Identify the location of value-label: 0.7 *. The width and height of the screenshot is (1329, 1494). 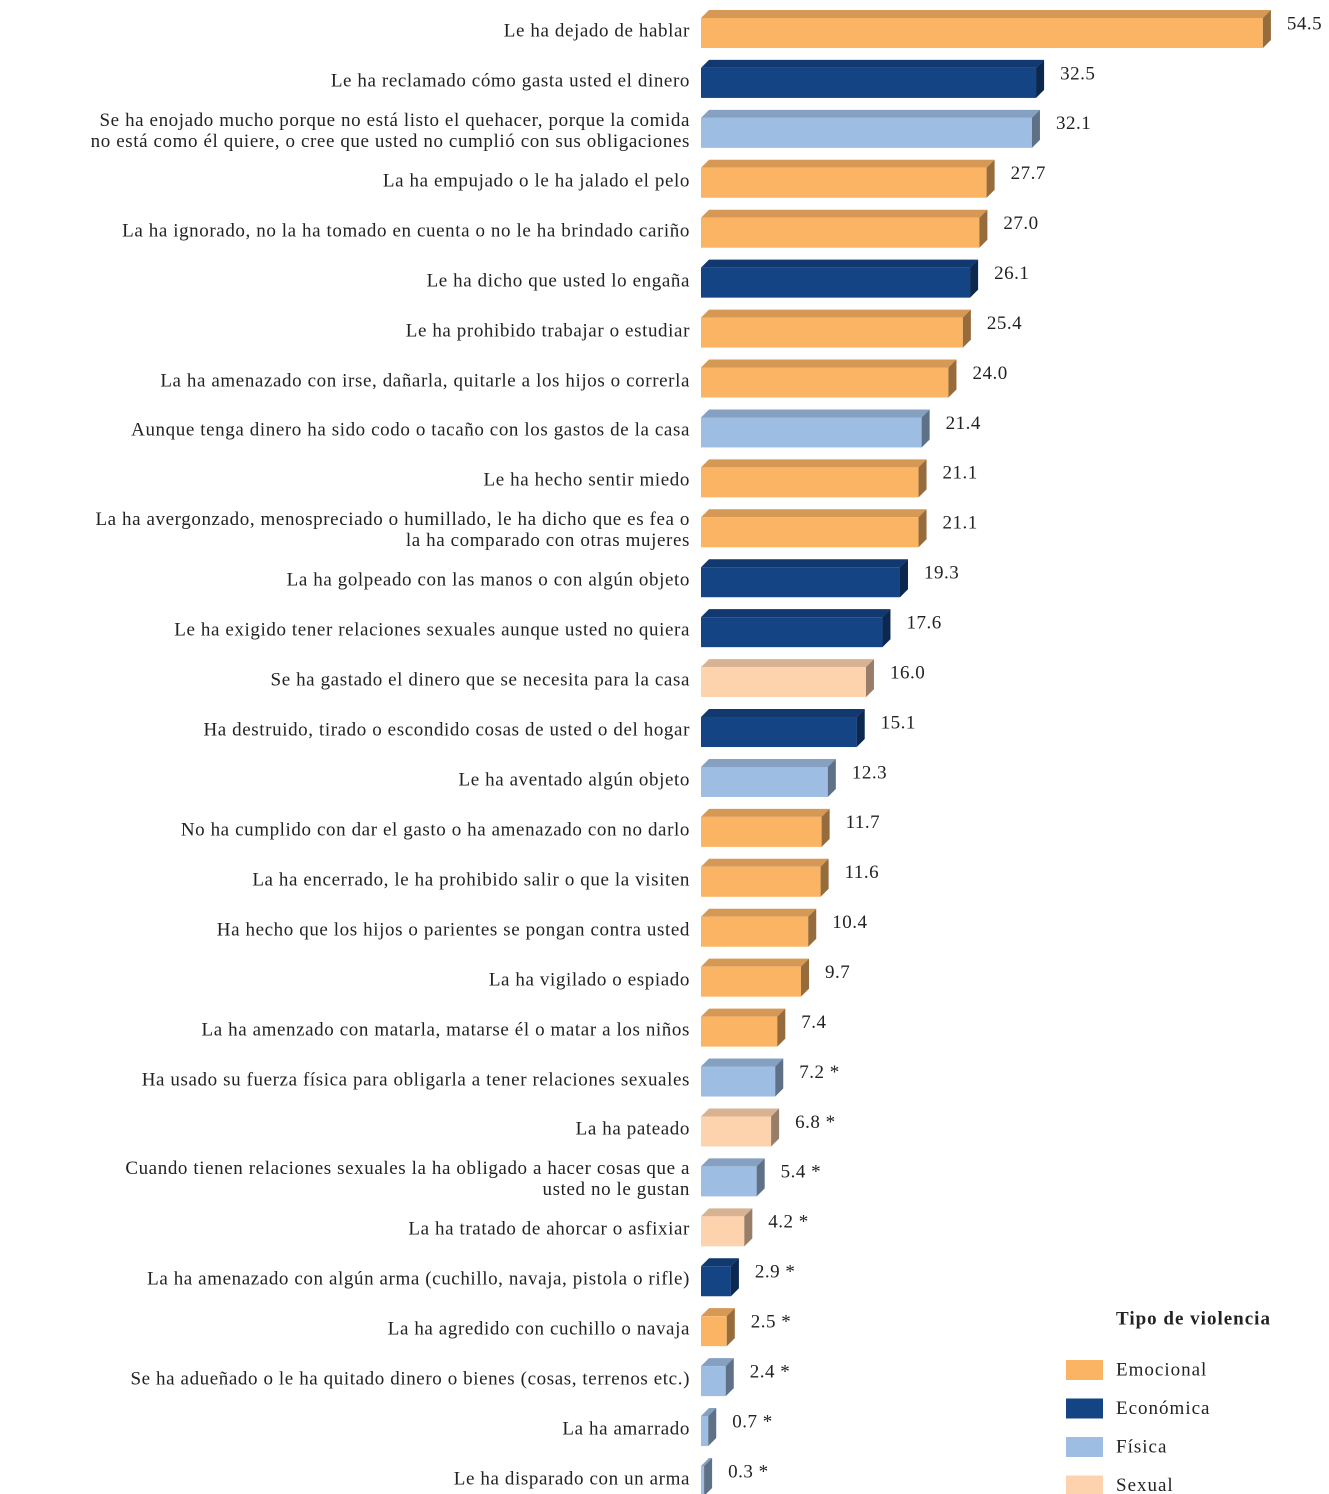
(752, 1421).